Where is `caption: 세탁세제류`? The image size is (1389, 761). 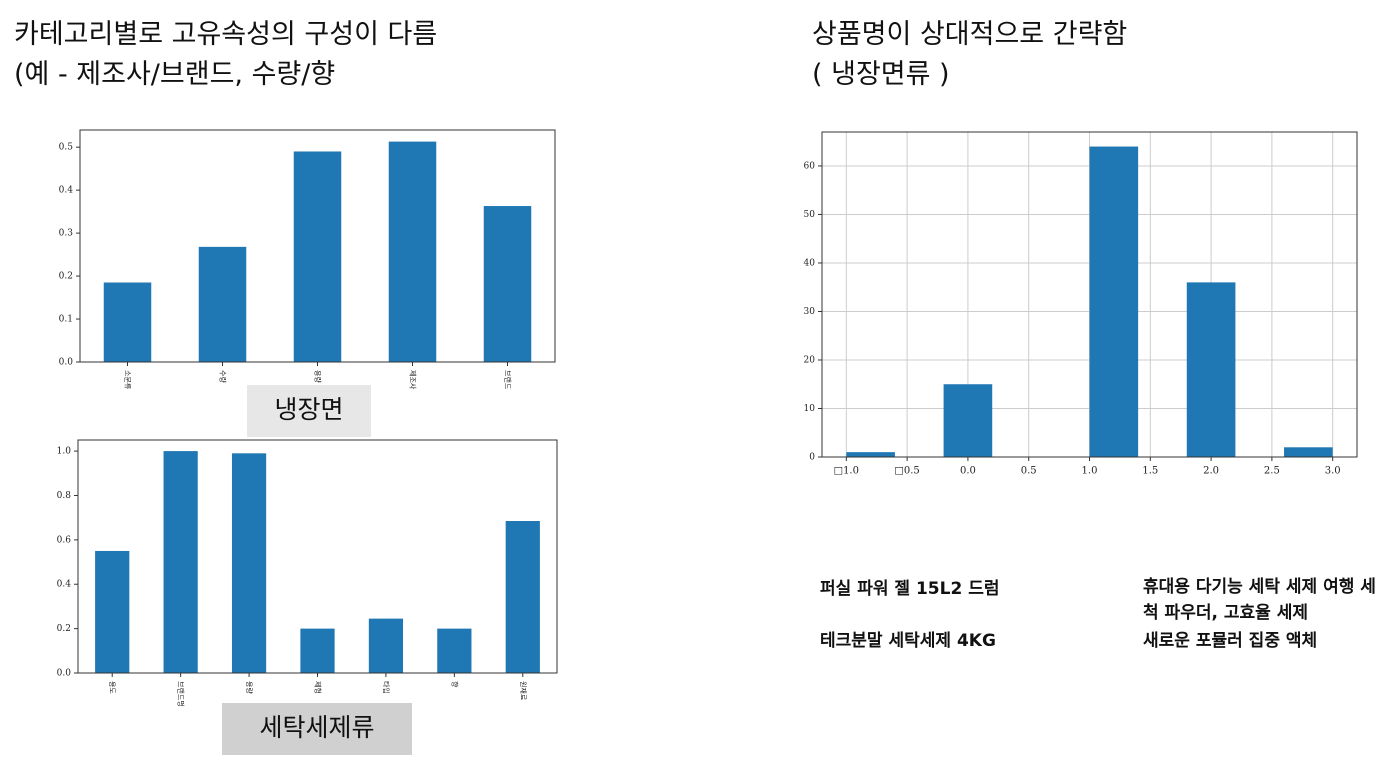
caption: 세탁세제류 is located at coordinates (316, 727).